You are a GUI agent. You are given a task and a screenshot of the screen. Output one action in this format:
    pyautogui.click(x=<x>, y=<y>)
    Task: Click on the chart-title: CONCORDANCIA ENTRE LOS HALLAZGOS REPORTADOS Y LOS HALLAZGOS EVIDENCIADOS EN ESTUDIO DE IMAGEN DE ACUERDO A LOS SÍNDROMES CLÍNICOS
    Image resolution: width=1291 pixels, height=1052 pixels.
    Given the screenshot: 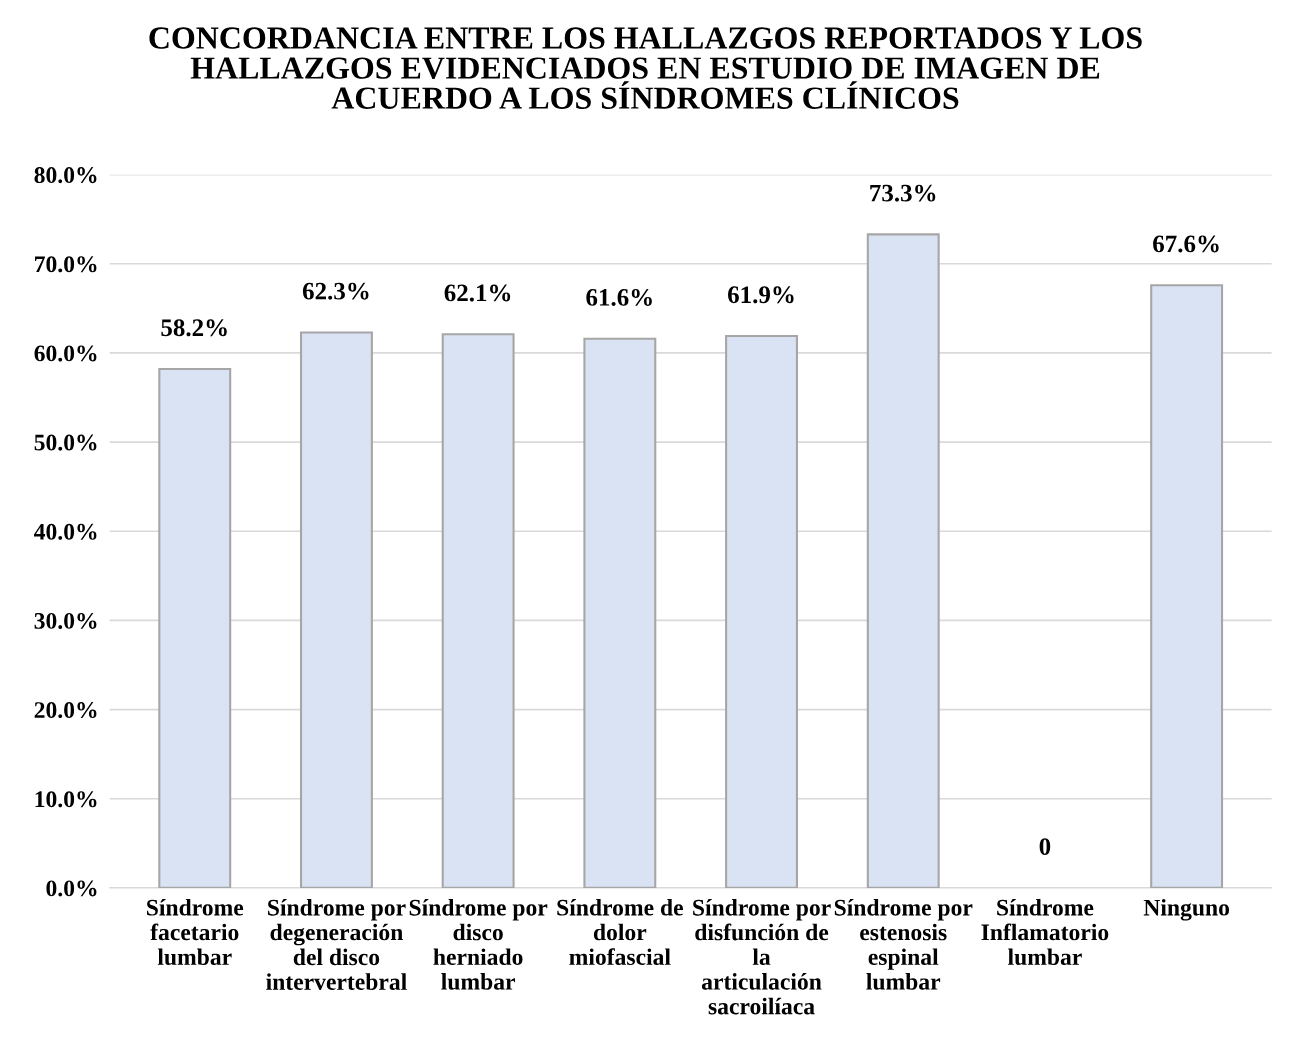 What is the action you would take?
    pyautogui.click(x=645, y=68)
    